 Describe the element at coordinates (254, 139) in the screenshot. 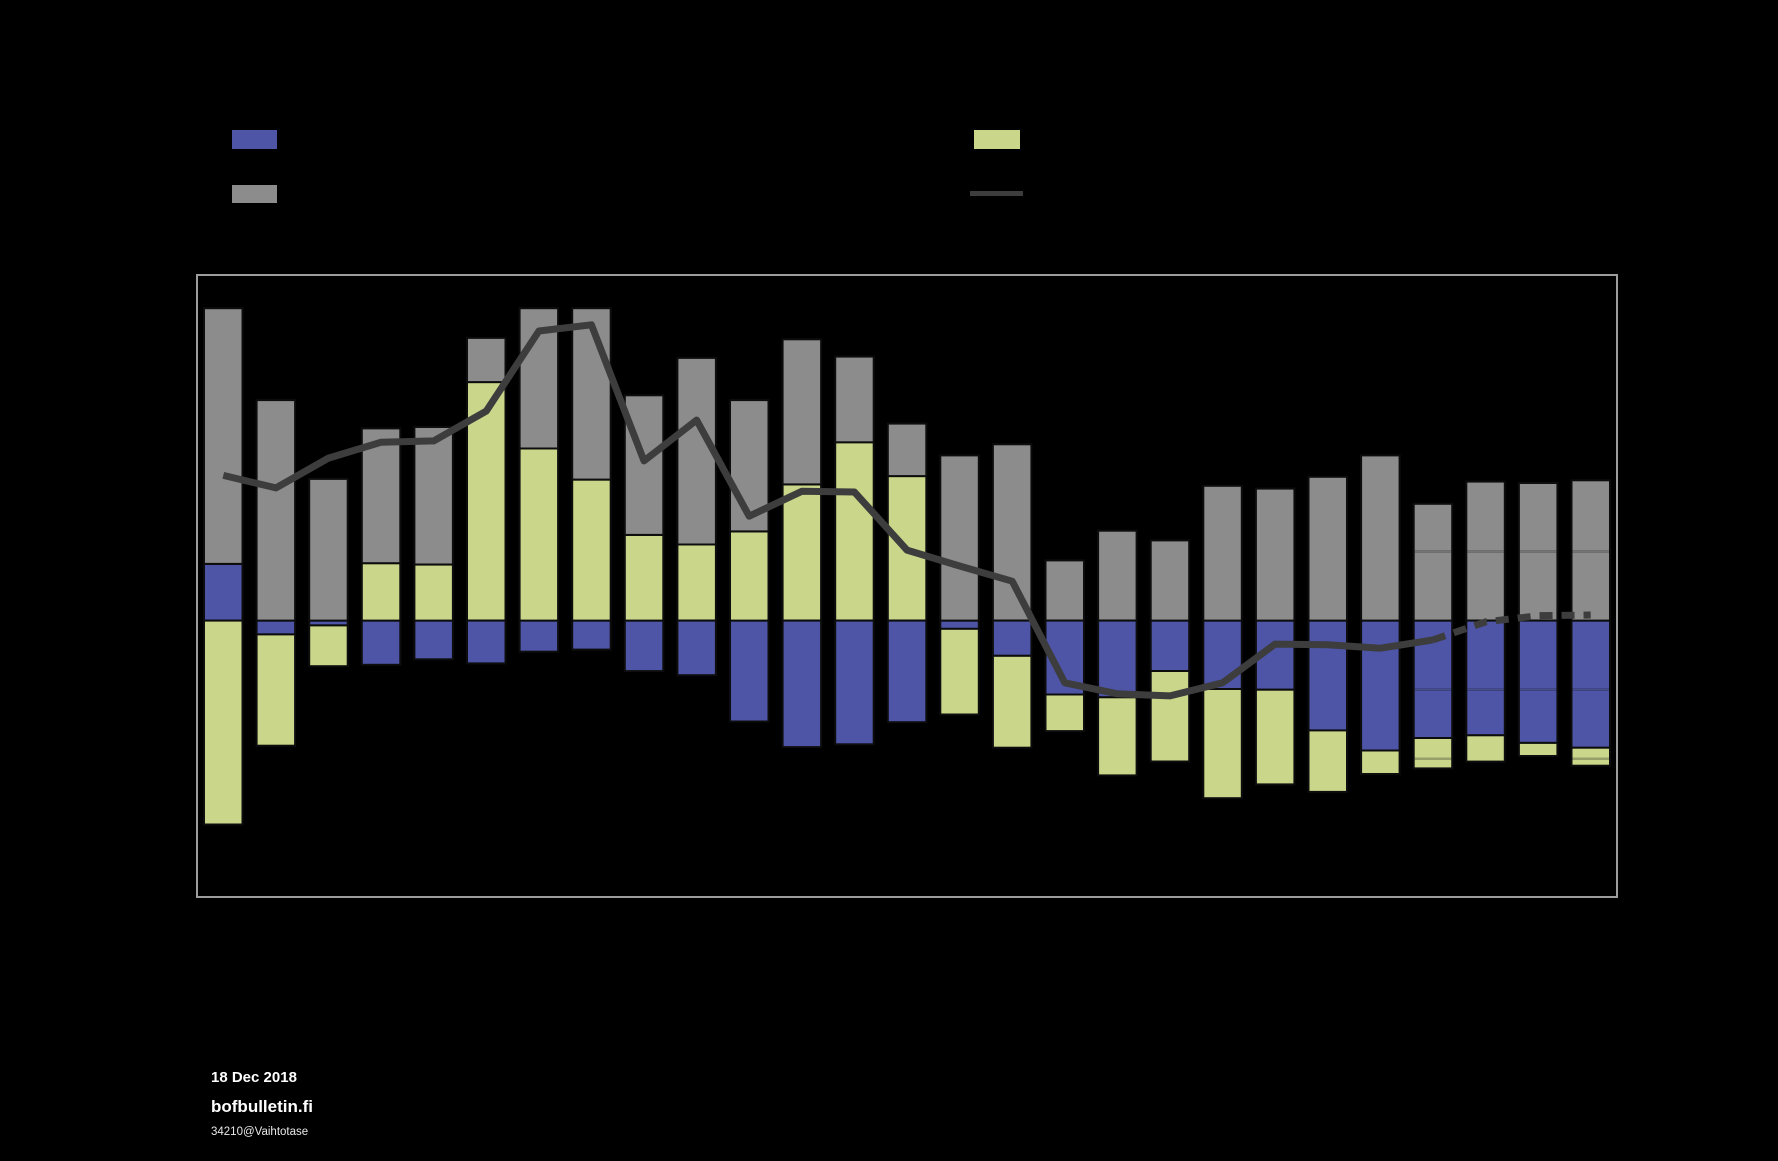

I see `legend-swatch-blue` at that location.